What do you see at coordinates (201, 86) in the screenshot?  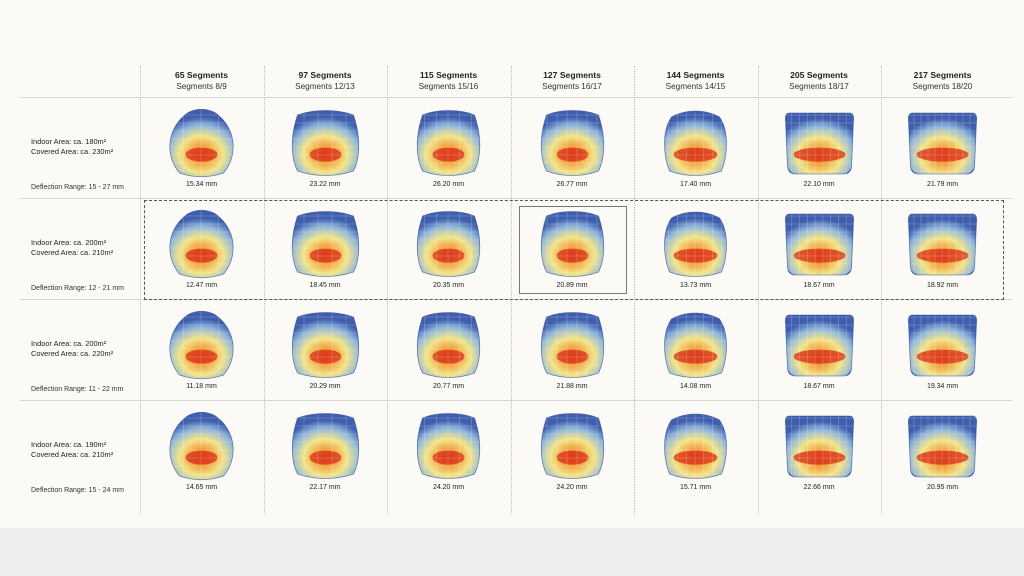 I see `segment-division: Segments 8/9` at bounding box center [201, 86].